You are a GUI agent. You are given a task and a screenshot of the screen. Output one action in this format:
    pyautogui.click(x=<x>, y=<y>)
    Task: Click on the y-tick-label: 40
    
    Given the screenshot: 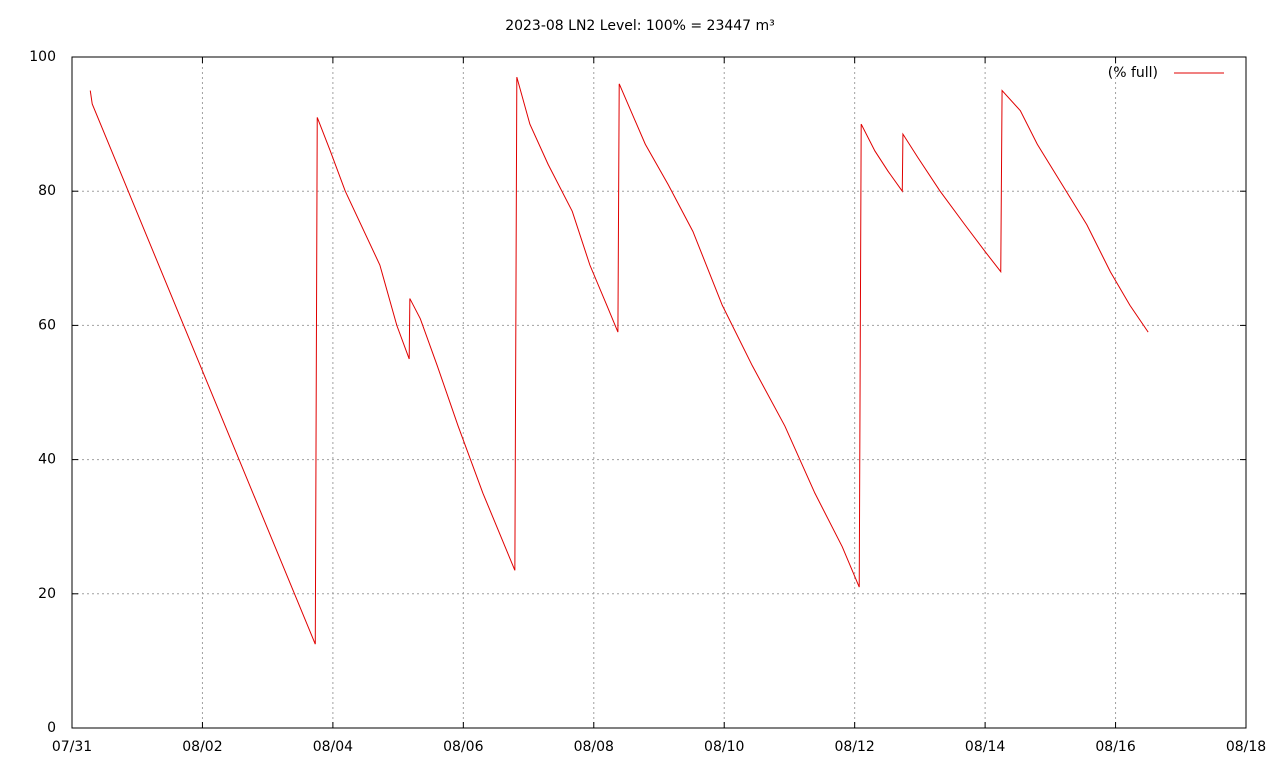 What is the action you would take?
    pyautogui.click(x=47, y=460)
    